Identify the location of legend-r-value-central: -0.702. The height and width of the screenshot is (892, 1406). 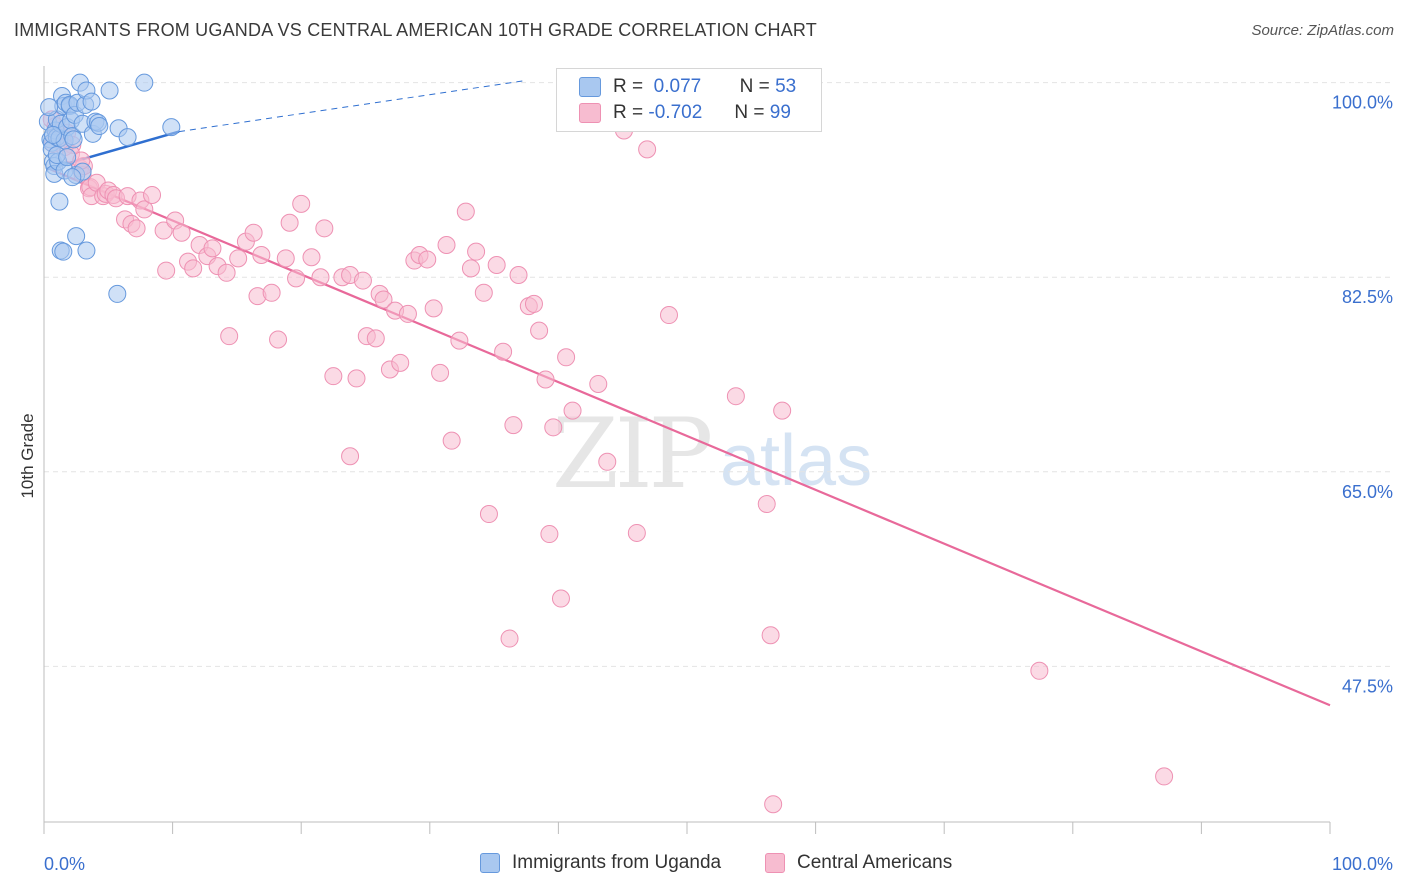
(675, 112).